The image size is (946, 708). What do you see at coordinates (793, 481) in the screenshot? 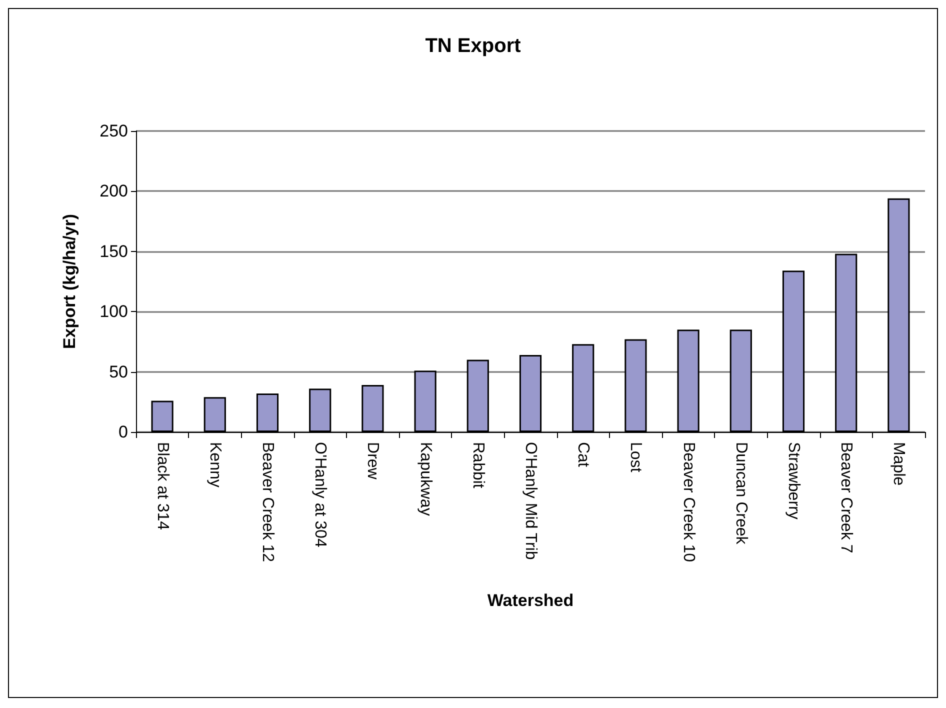
I see `x-tick-label: Strawberry` at bounding box center [793, 481].